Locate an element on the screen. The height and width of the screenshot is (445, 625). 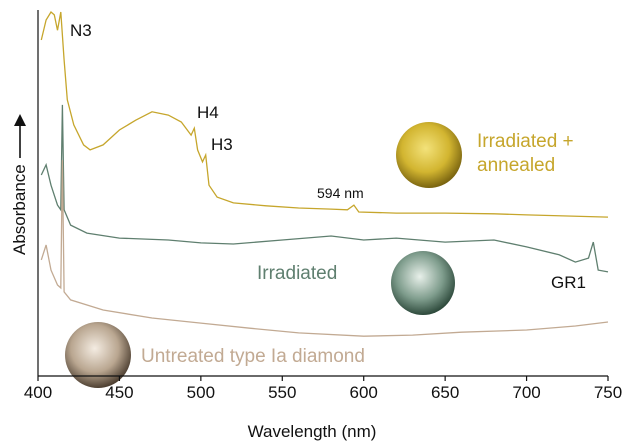
x-tick-label: 500 is located at coordinates (201, 392).